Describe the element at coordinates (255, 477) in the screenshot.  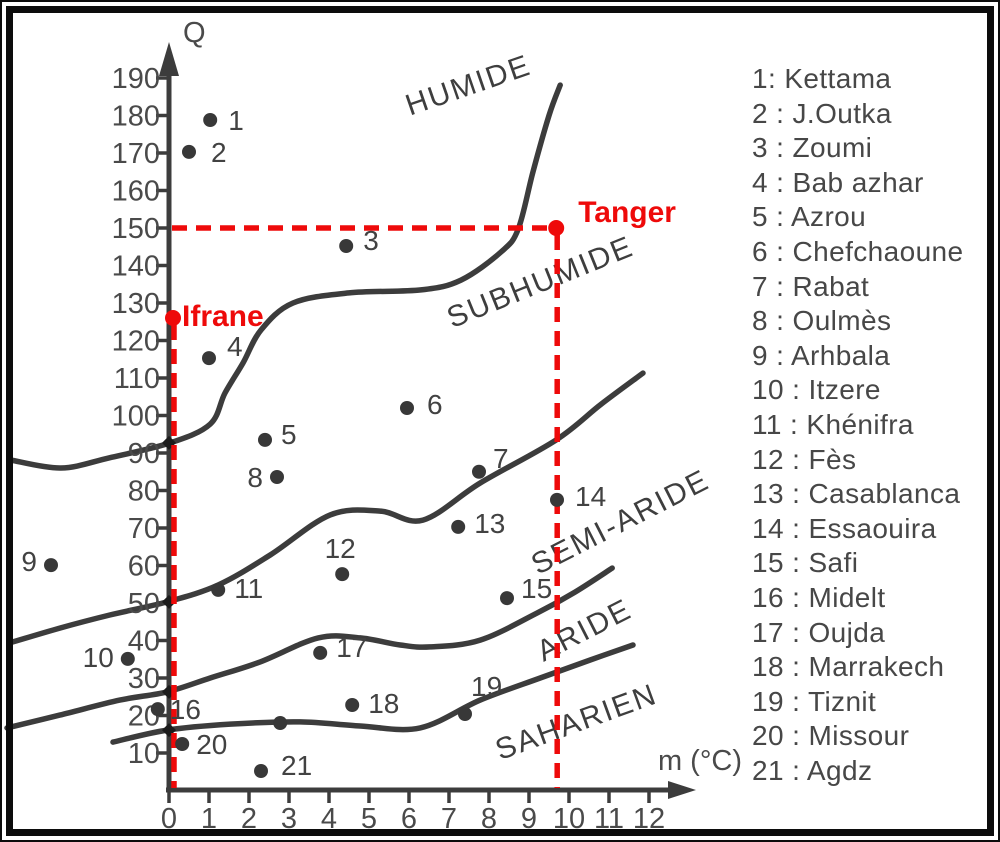
I see `station-label-8: 8` at that location.